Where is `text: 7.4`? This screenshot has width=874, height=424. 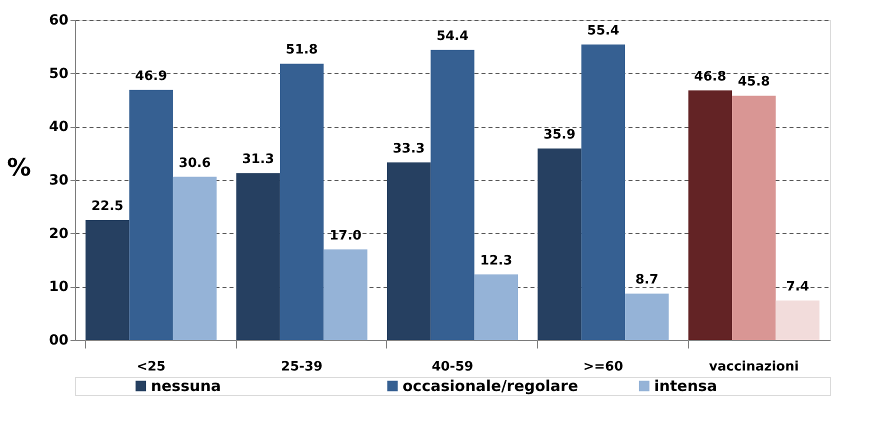 text: 7.4 is located at coordinates (798, 287).